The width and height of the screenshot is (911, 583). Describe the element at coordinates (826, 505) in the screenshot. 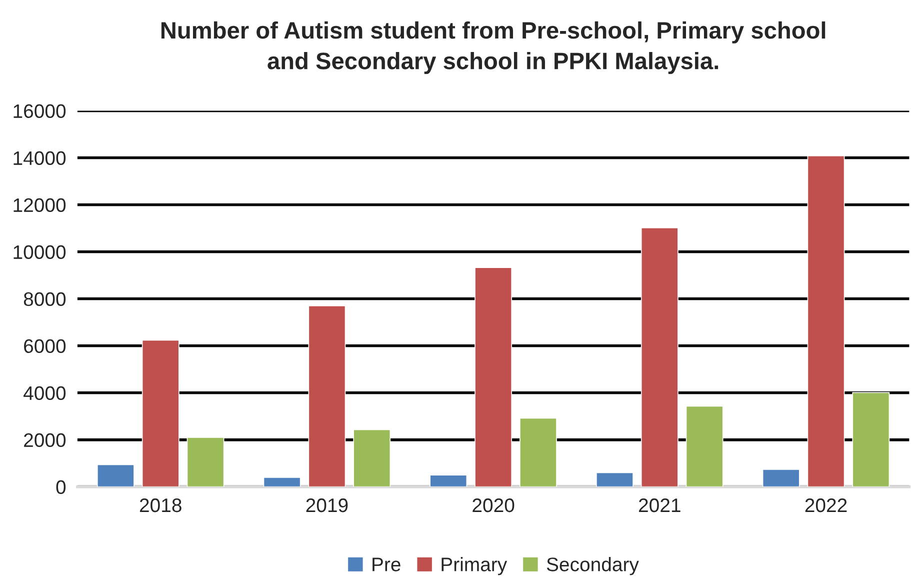

I see `x-tick-label: 2022` at that location.